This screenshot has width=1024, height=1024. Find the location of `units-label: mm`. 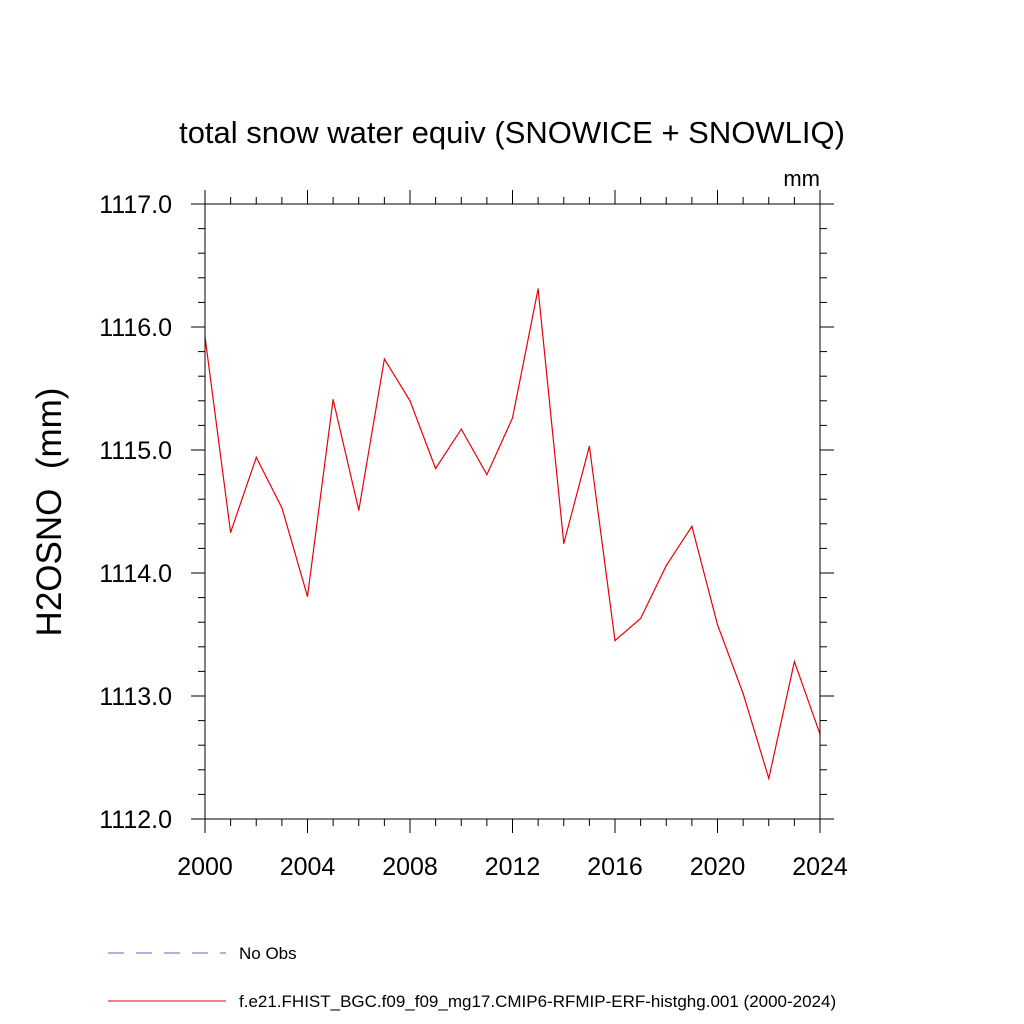

units-label: mm is located at coordinates (801, 178).